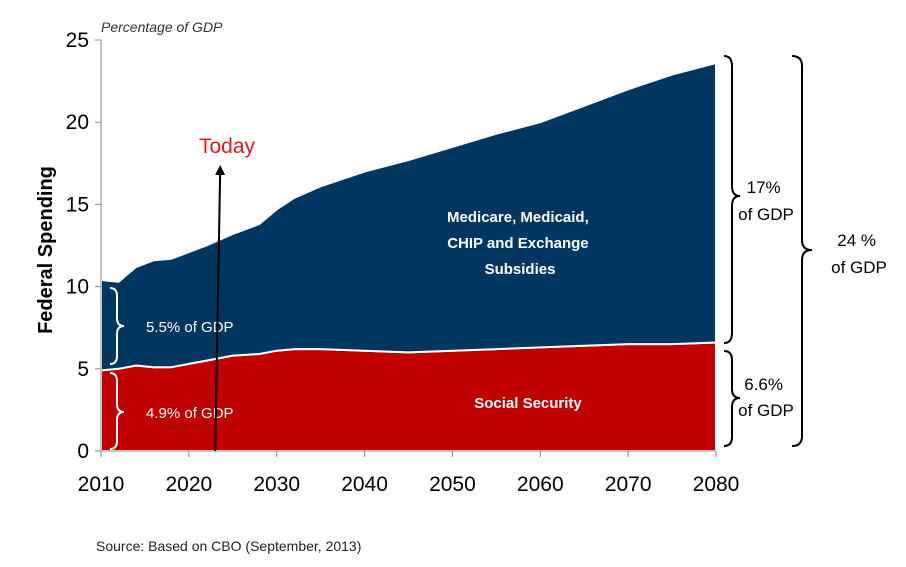 This screenshot has height=567, width=906. I want to click on y-tick-label: 20, so click(77, 122).